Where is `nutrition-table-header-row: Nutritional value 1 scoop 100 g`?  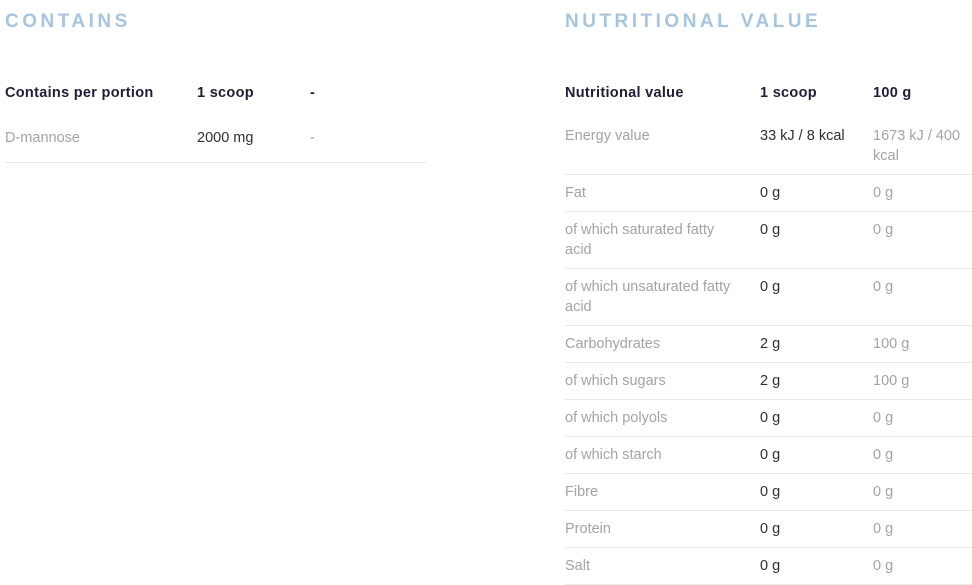 nutrition-table-header-row: Nutritional value 1 scoop 100 g is located at coordinates (768, 97).